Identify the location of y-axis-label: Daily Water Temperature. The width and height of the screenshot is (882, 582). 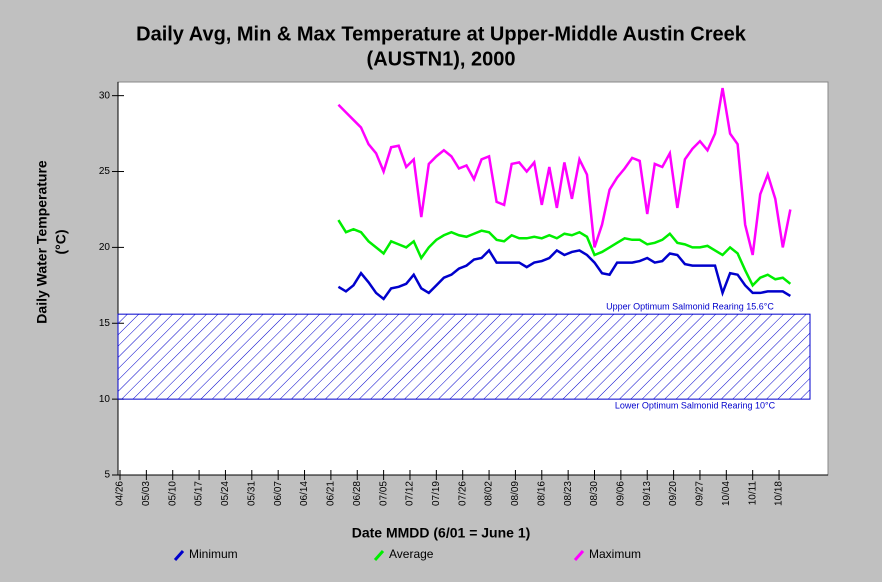
(42, 242).